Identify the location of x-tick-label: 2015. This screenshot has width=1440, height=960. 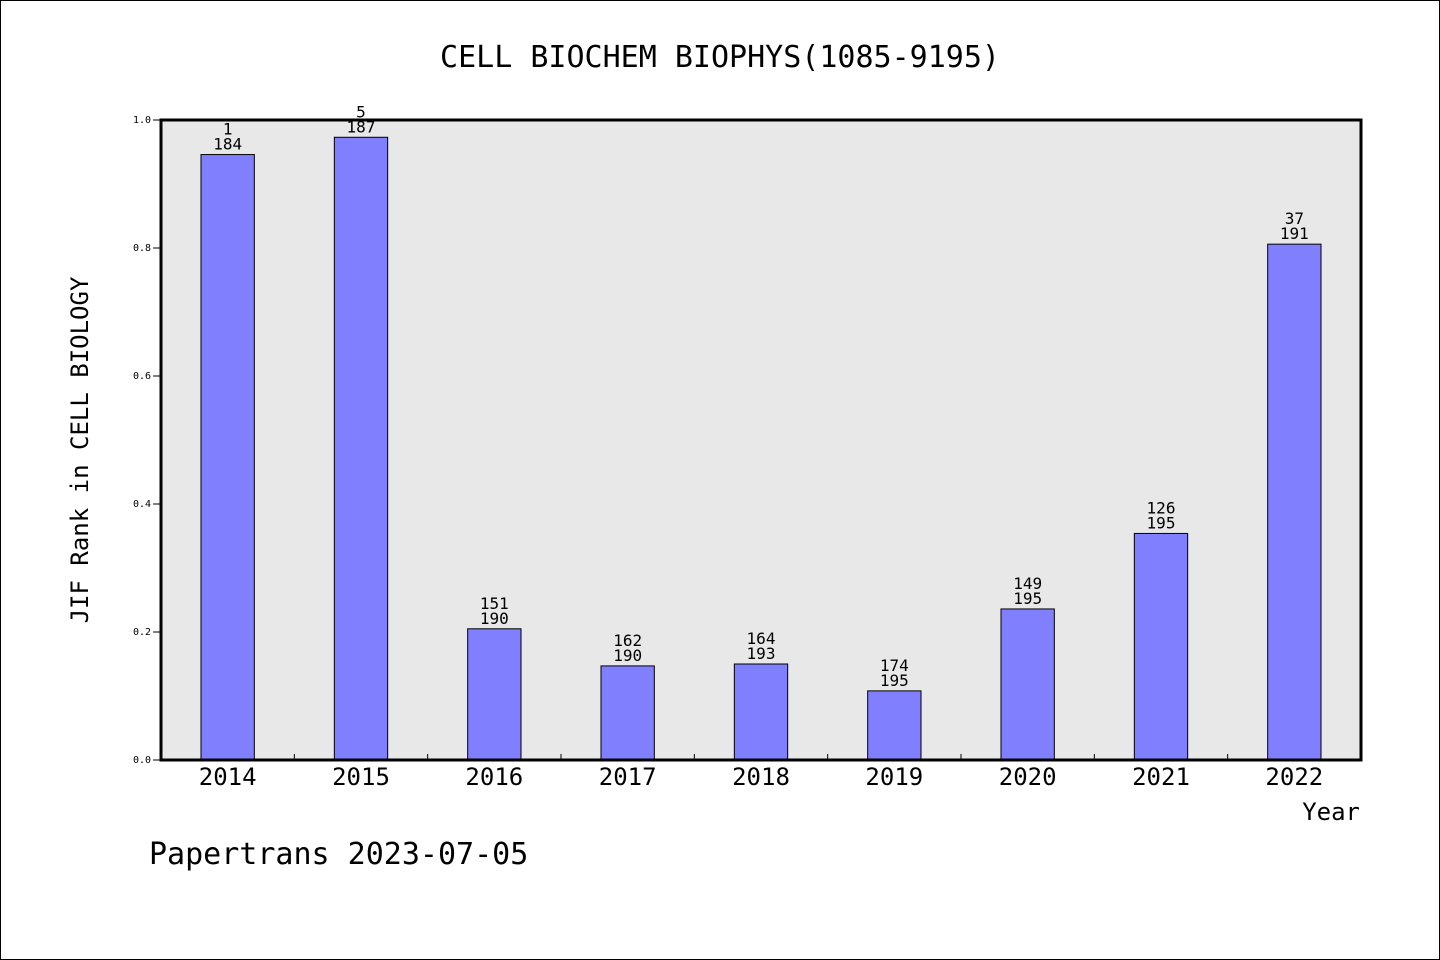
(361, 777).